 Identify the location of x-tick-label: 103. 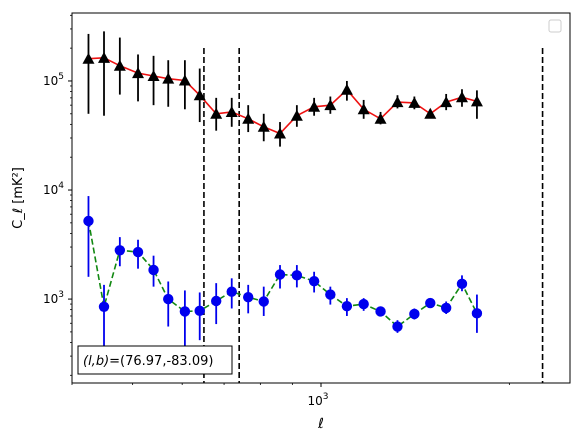
(317, 400).